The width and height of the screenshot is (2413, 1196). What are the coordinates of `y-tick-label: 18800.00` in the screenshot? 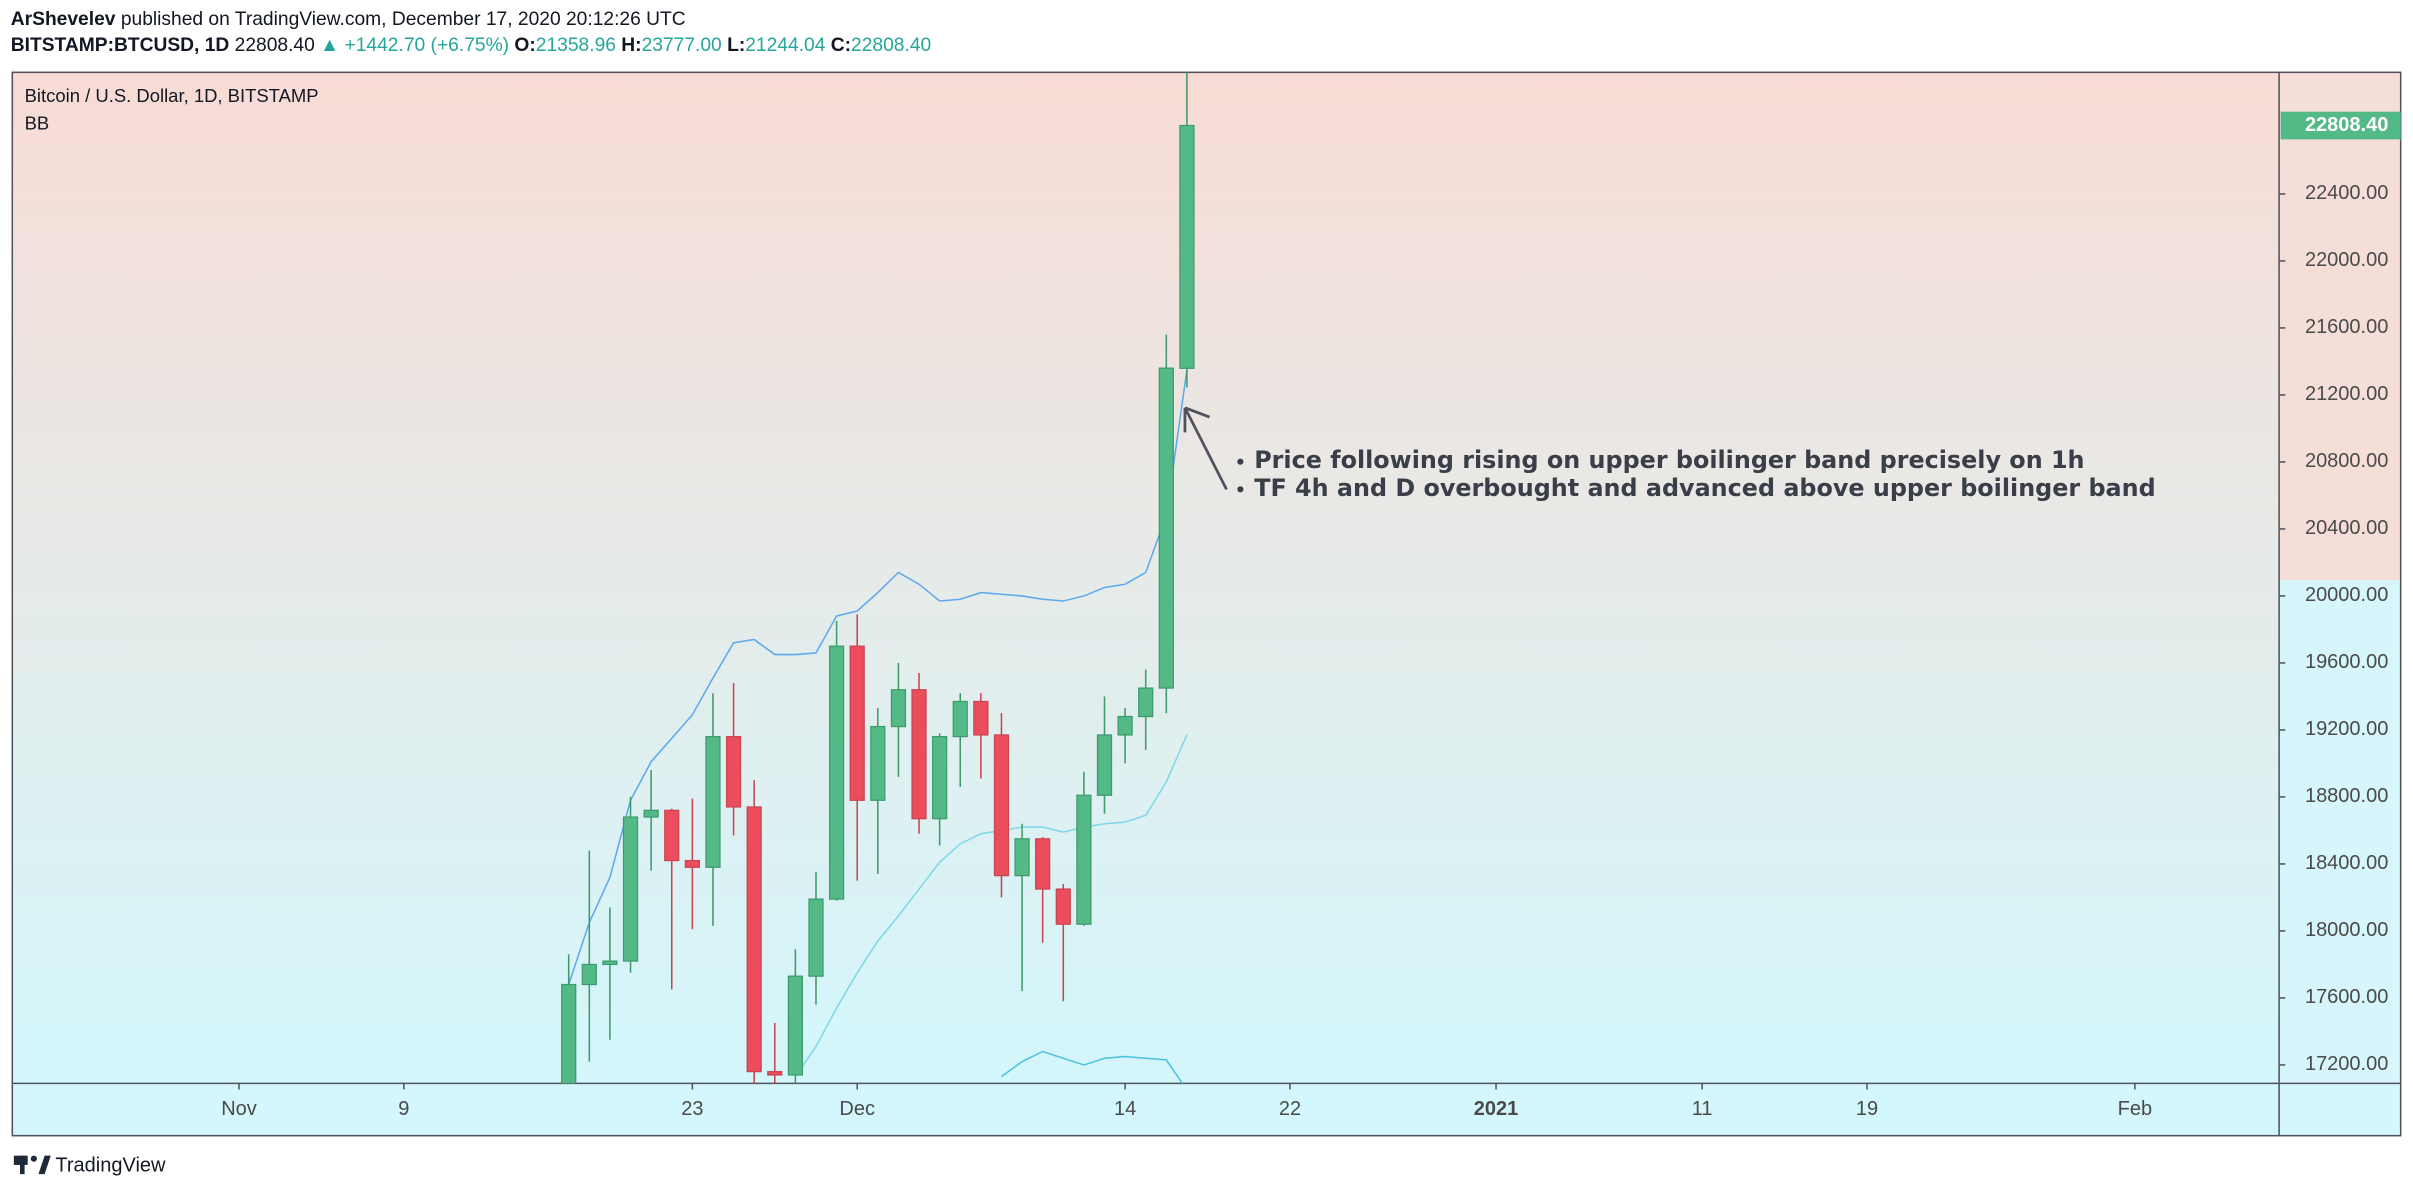 It's located at (2346, 796).